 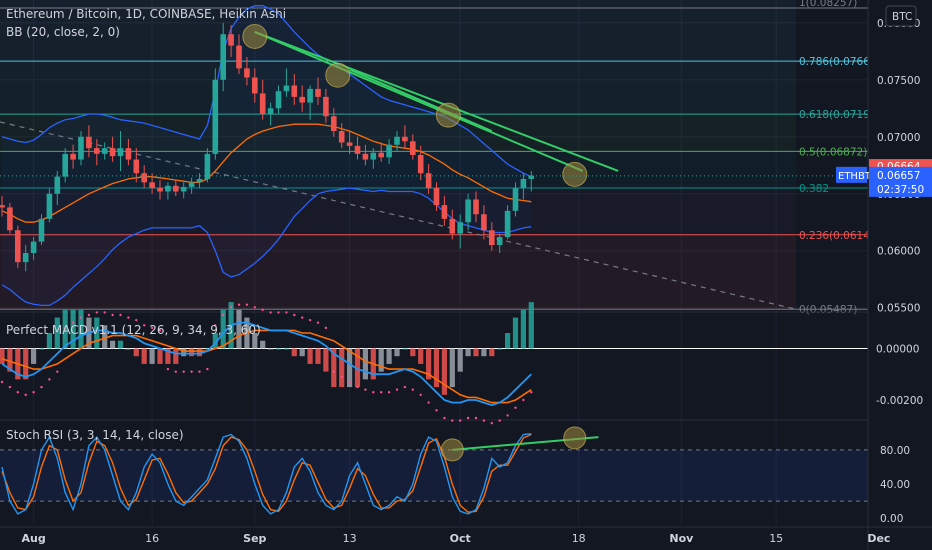 I want to click on countdown-label: 02:37:50, so click(x=900, y=190).